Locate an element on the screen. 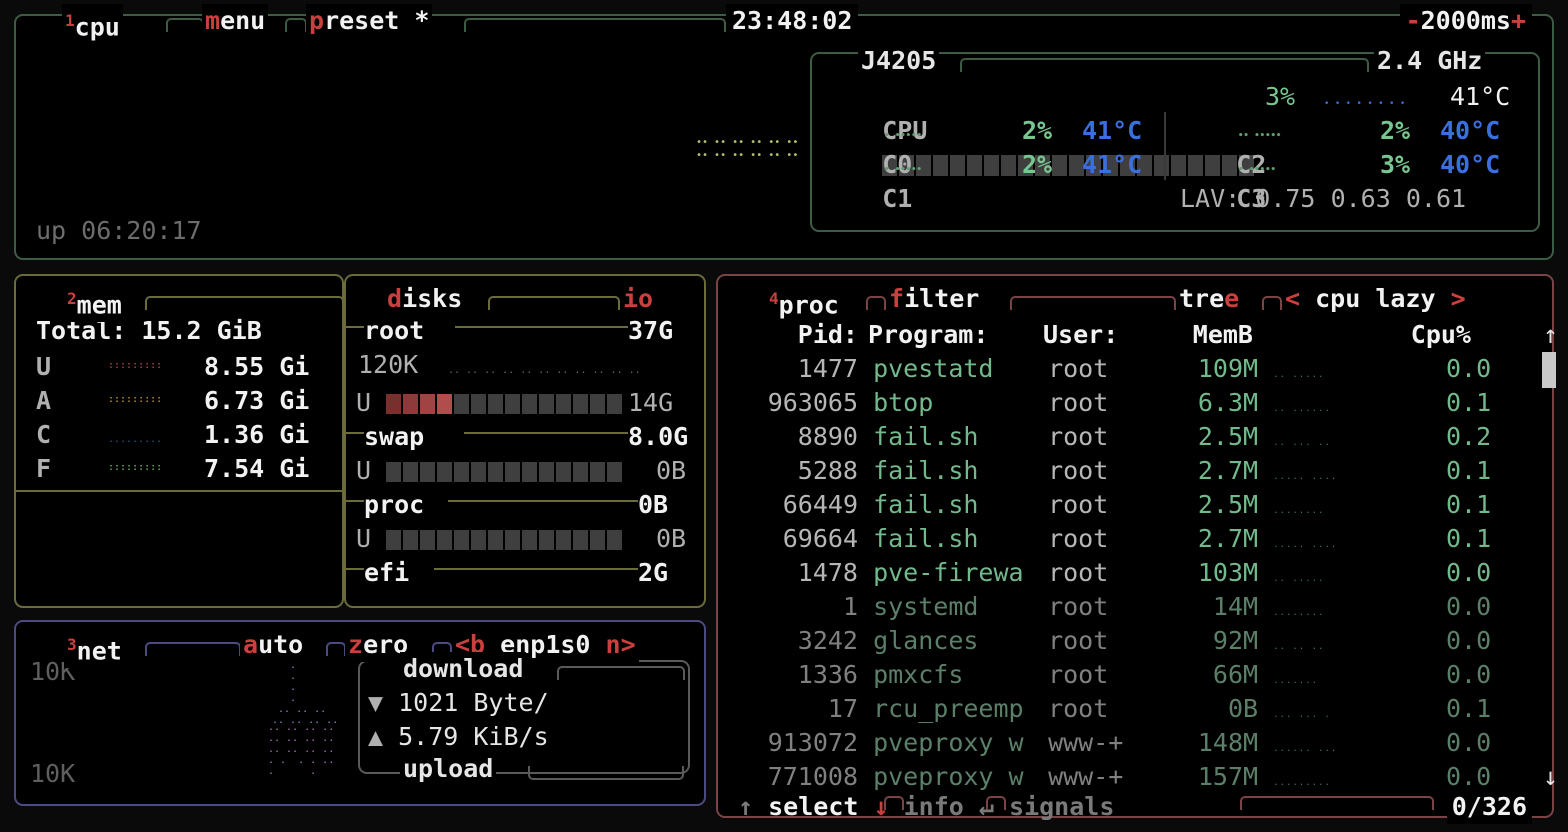 The image size is (1568, 832). mem-panel-title: 2mem is located at coordinates (94, 302).